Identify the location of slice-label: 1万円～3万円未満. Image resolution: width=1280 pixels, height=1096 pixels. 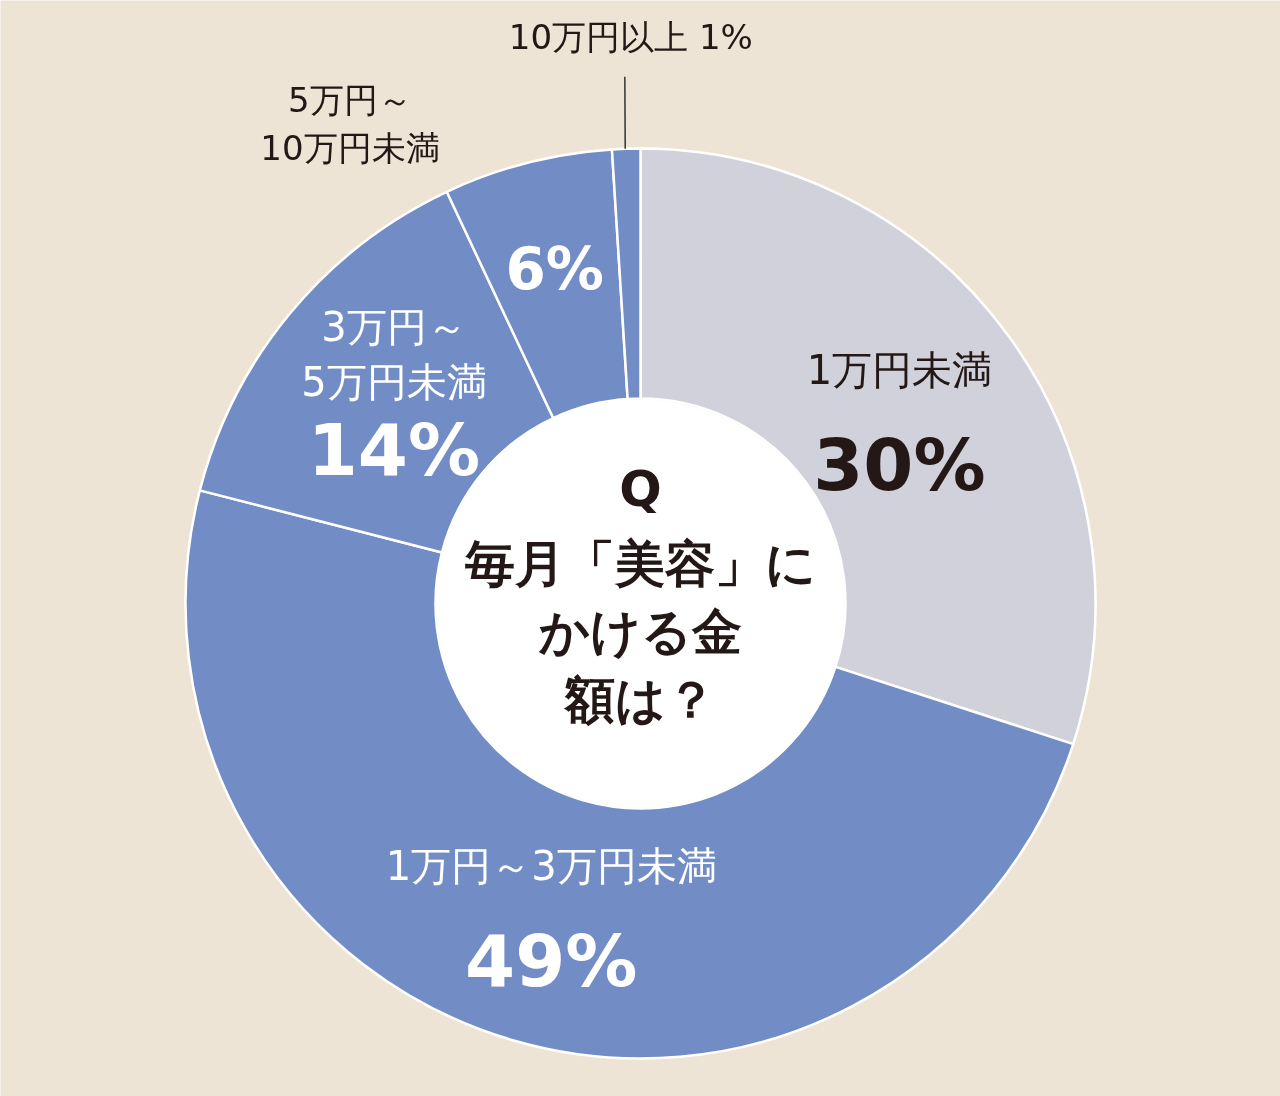
(551, 865).